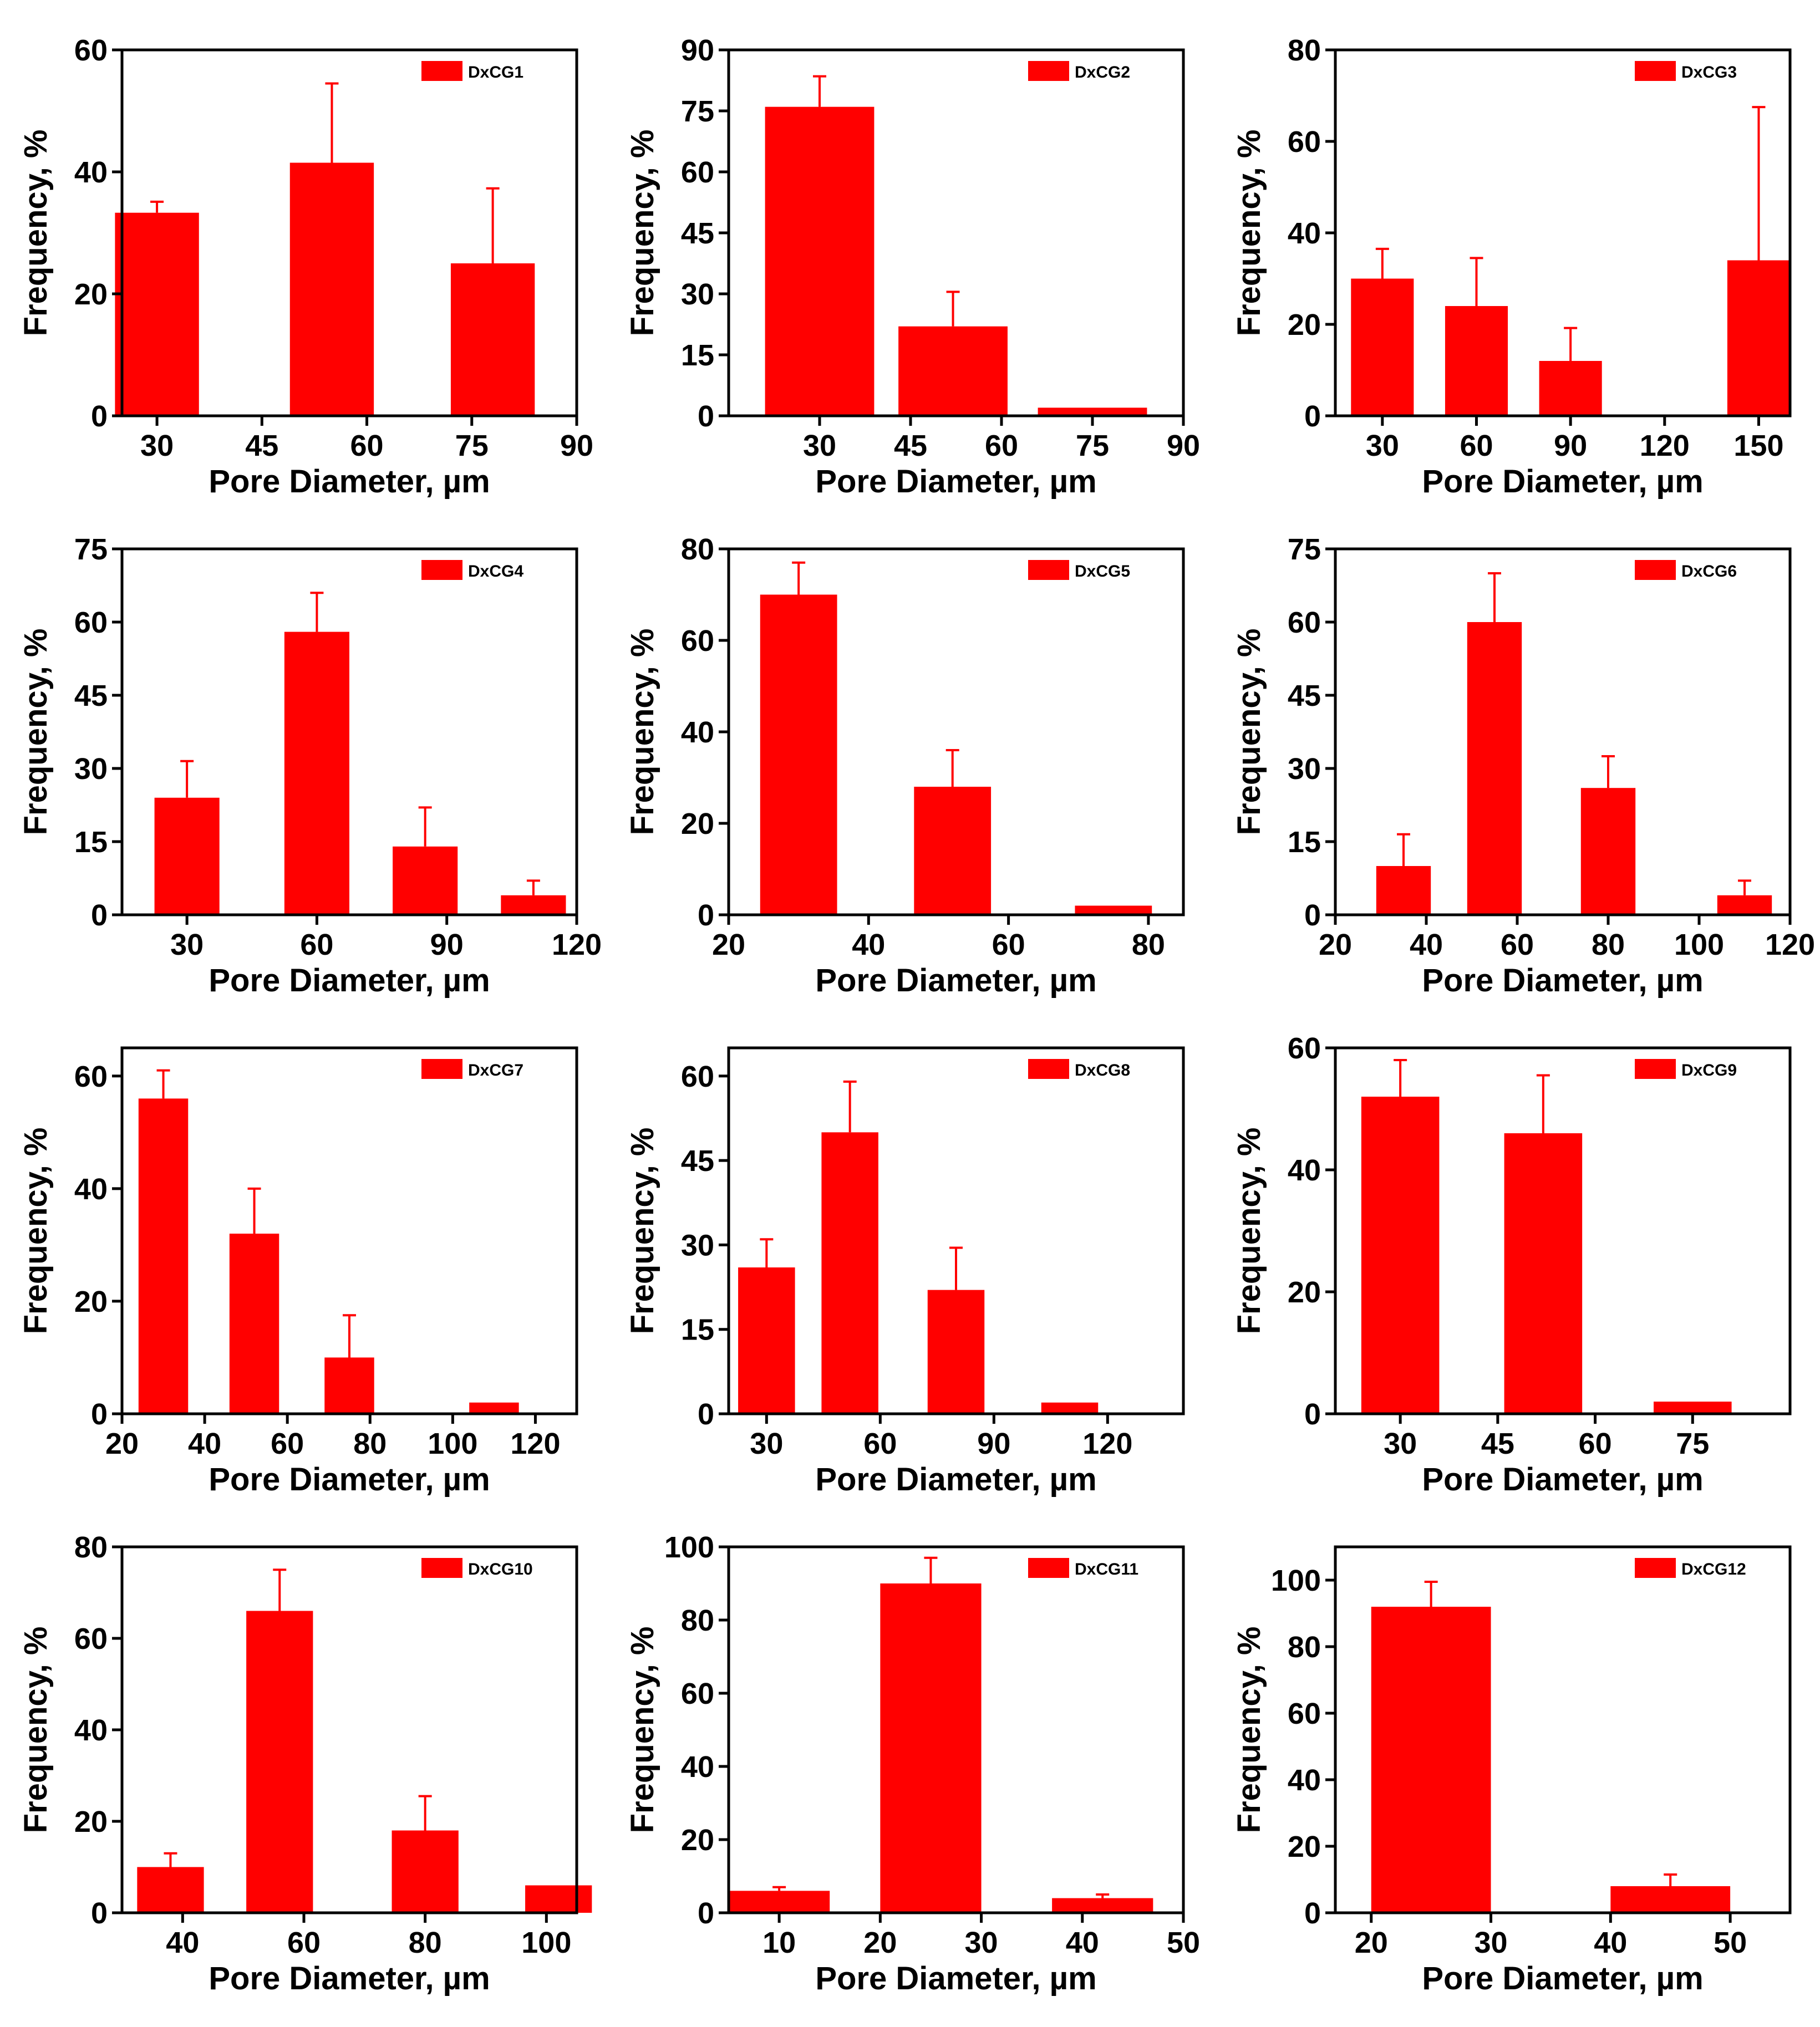 This screenshot has width=1820, height=2027. I want to click on x-tick-label: 10, so click(779, 1942).